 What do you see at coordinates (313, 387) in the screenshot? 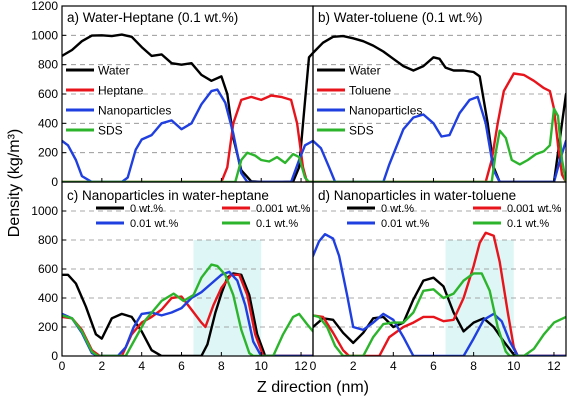
I see `x-axis-title: Z direction (nm)` at bounding box center [313, 387].